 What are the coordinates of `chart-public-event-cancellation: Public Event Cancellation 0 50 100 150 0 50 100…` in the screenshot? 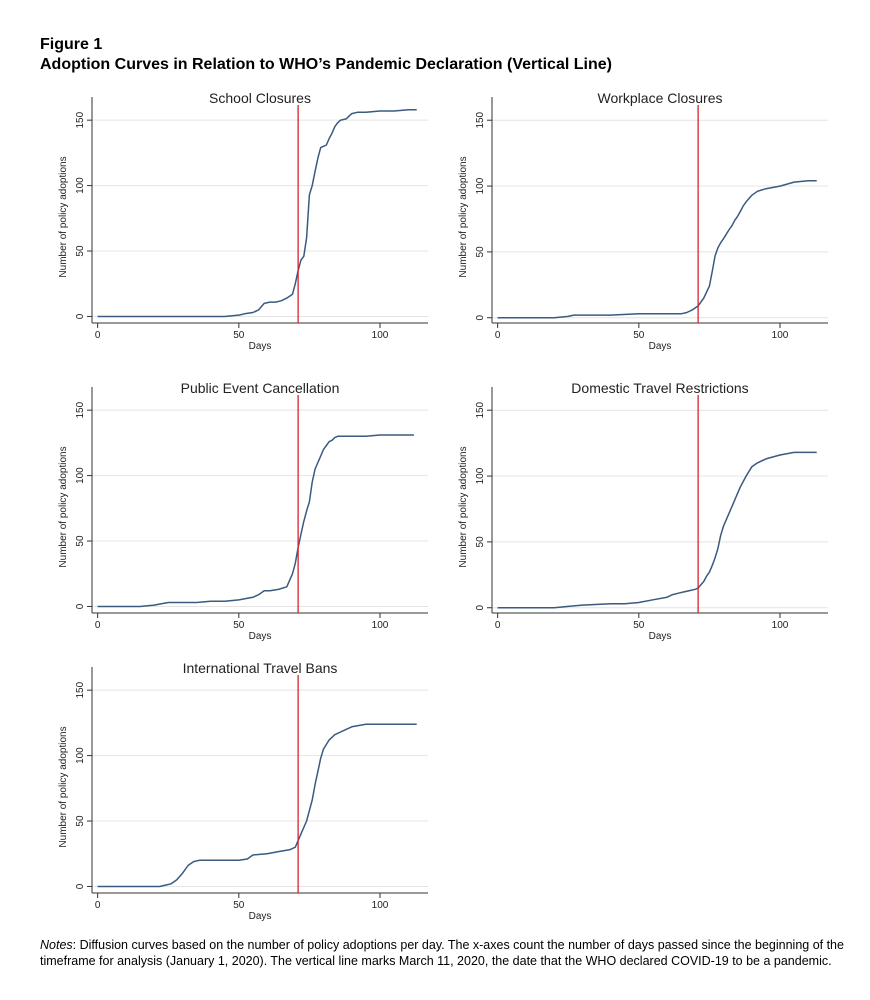 It's located at (243, 511).